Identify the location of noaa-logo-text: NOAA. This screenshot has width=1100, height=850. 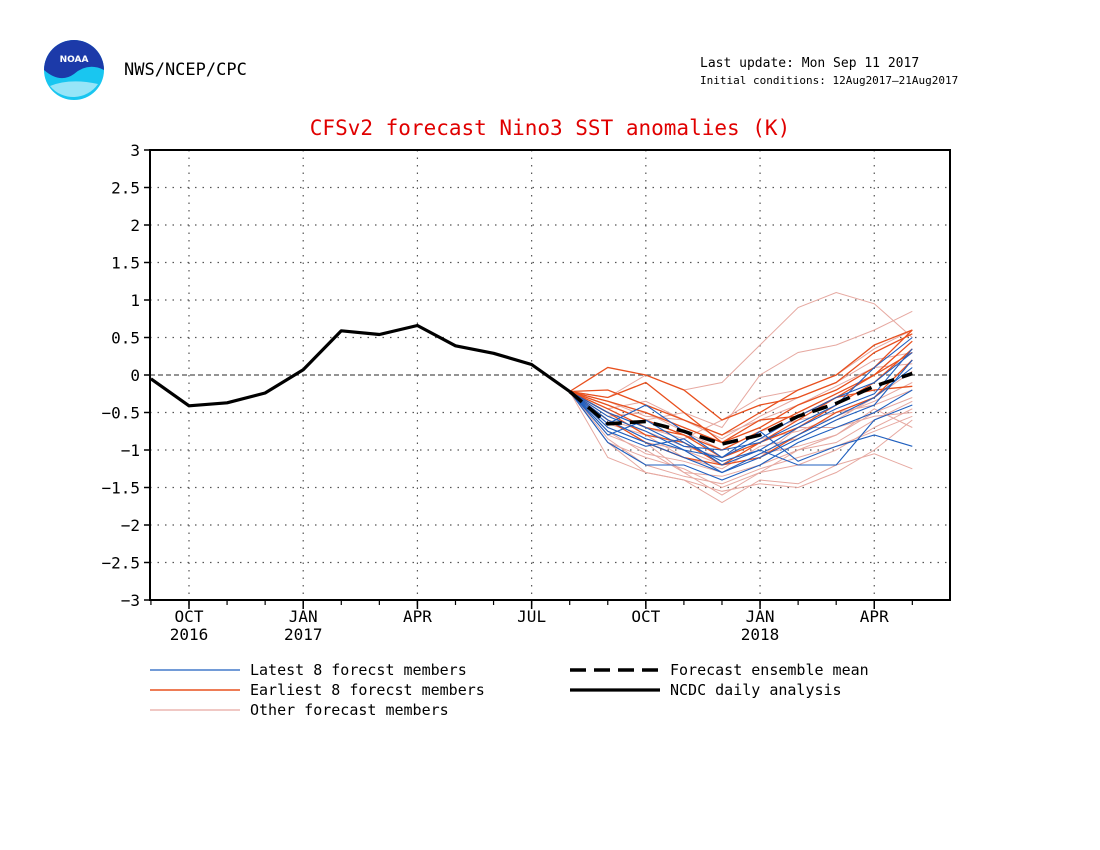
(74, 60).